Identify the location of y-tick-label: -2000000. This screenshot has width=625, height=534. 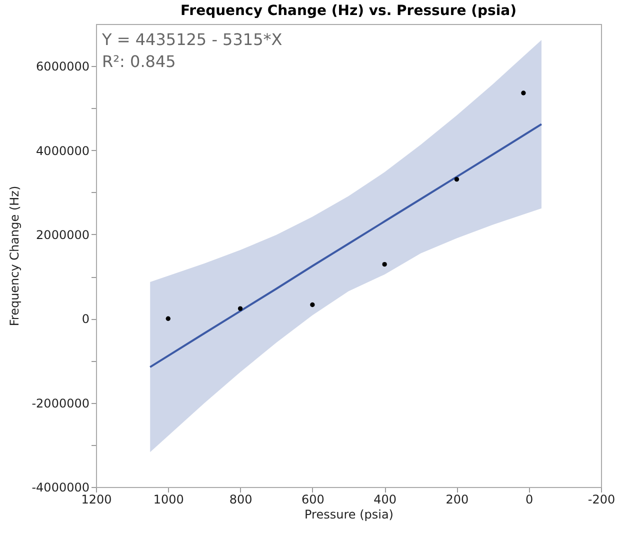
(61, 403).